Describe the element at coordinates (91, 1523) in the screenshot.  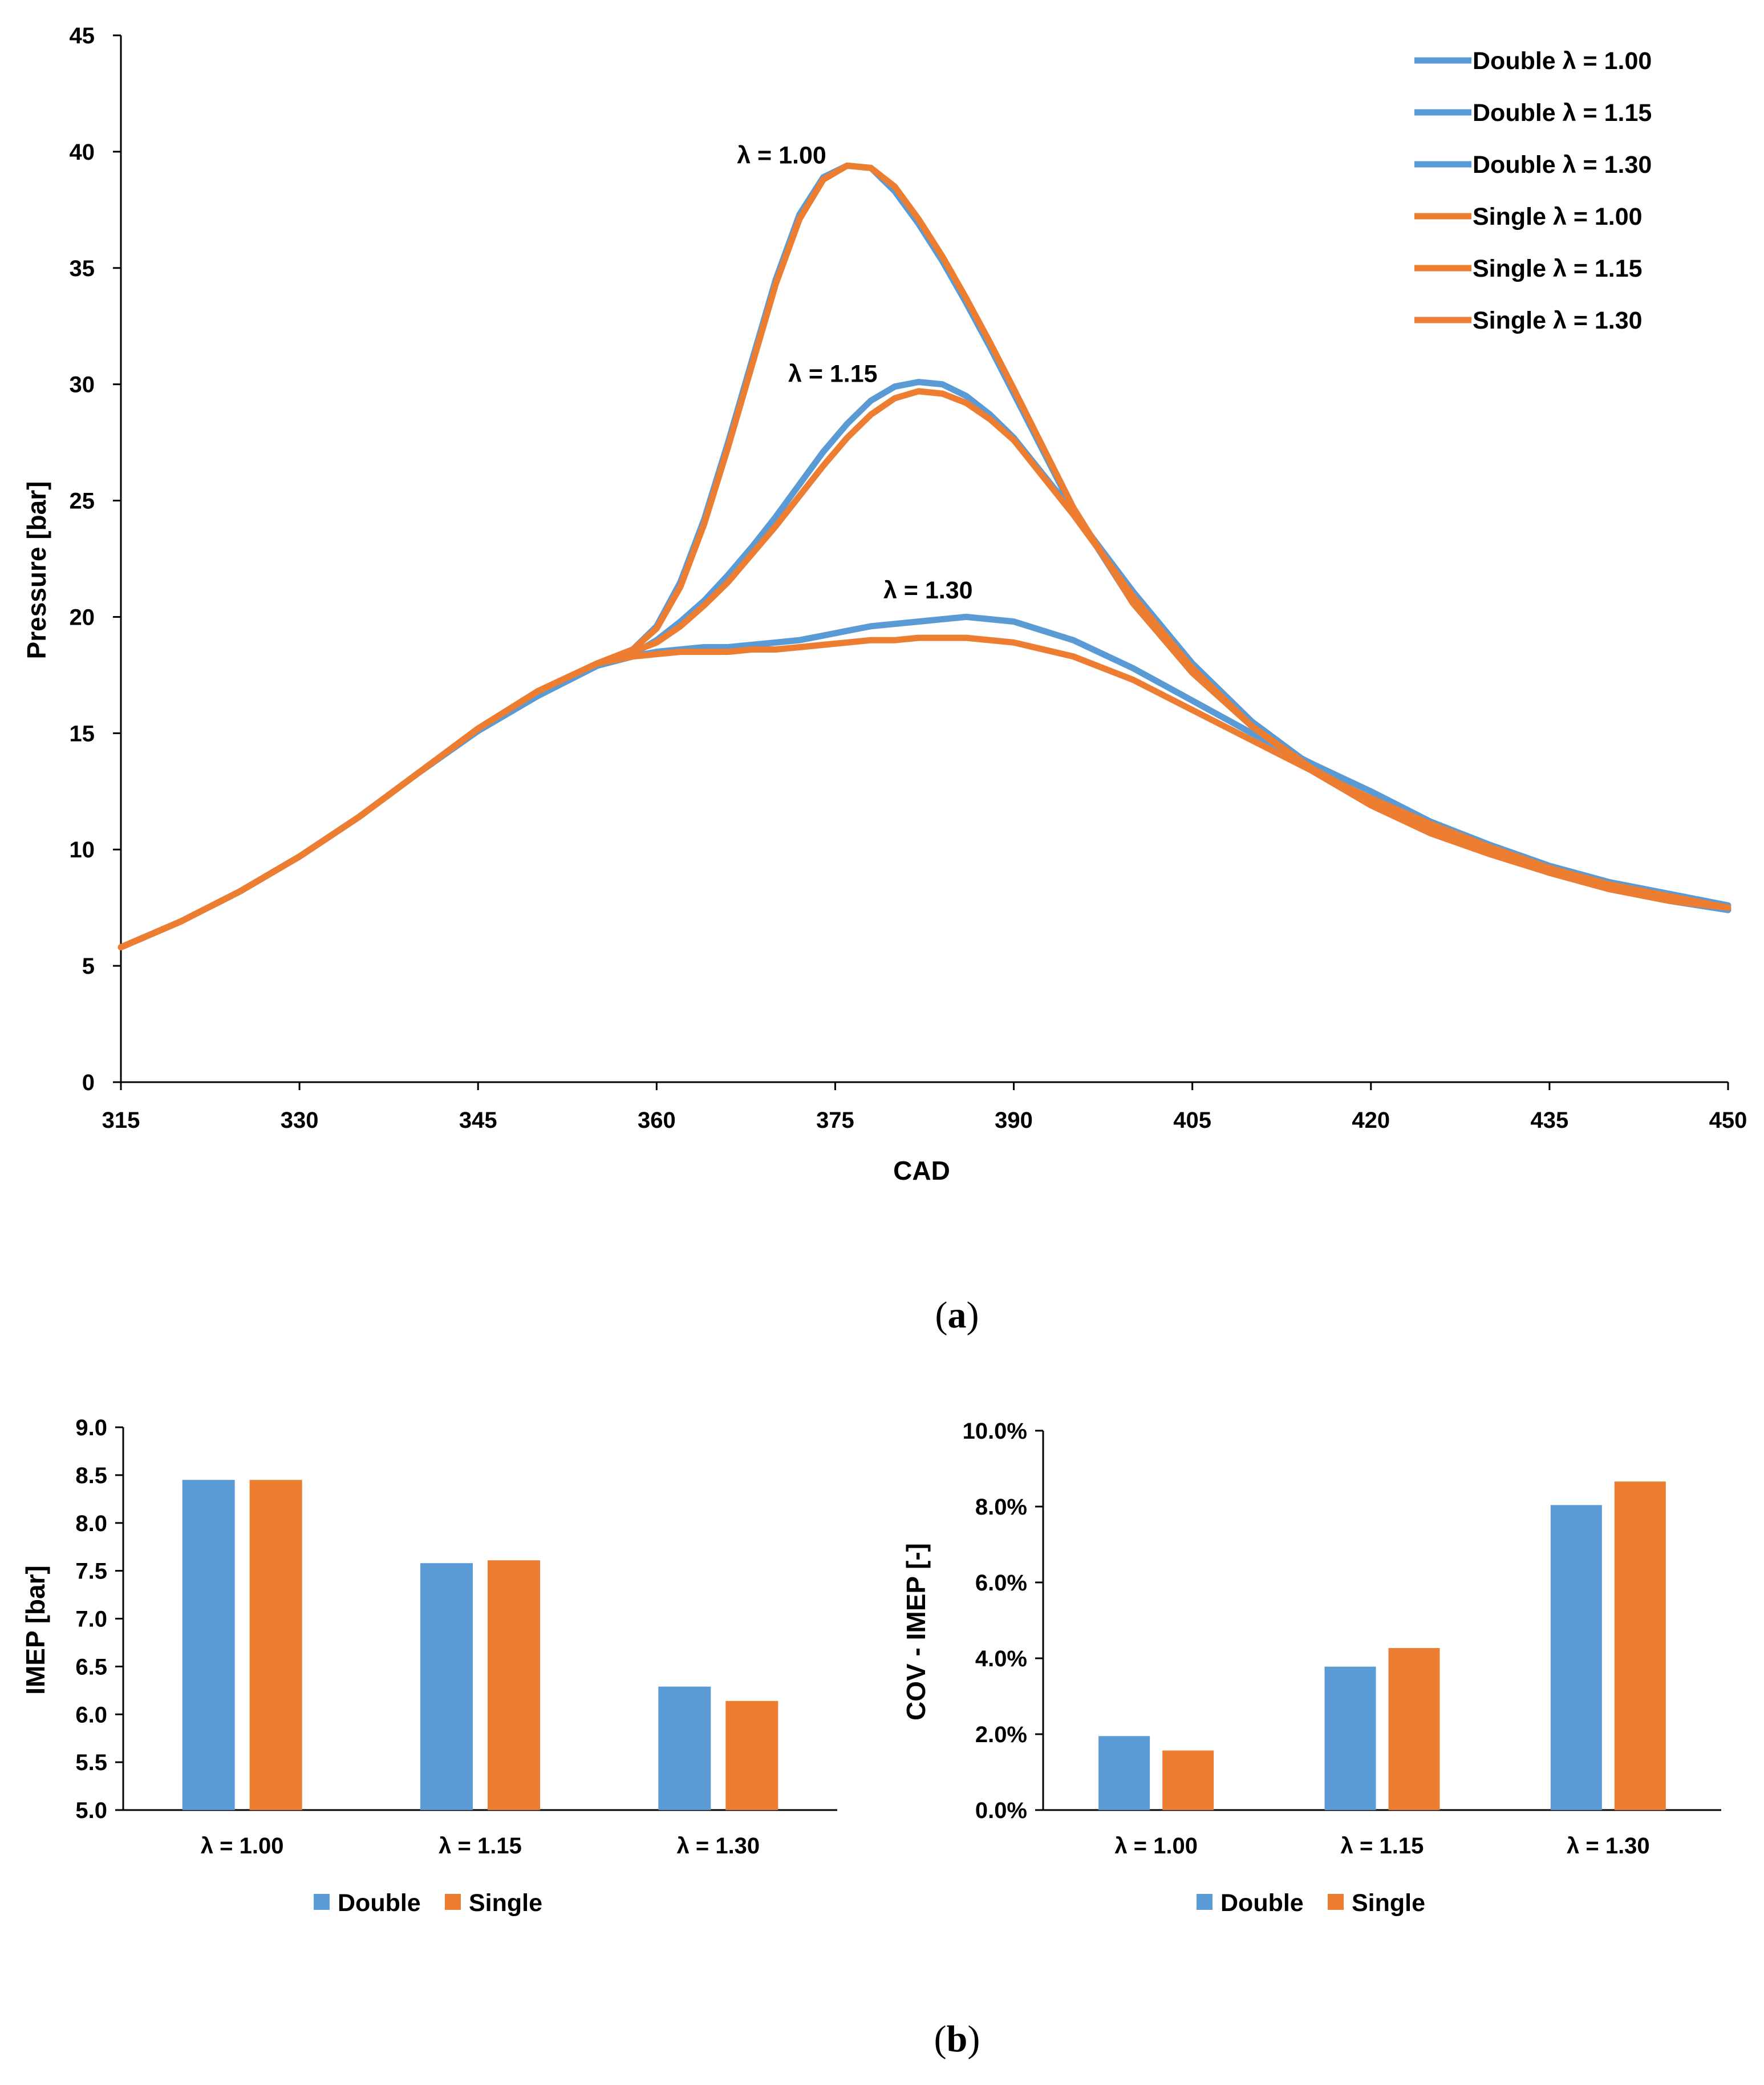
I see `y-tick-label: 8.0` at that location.